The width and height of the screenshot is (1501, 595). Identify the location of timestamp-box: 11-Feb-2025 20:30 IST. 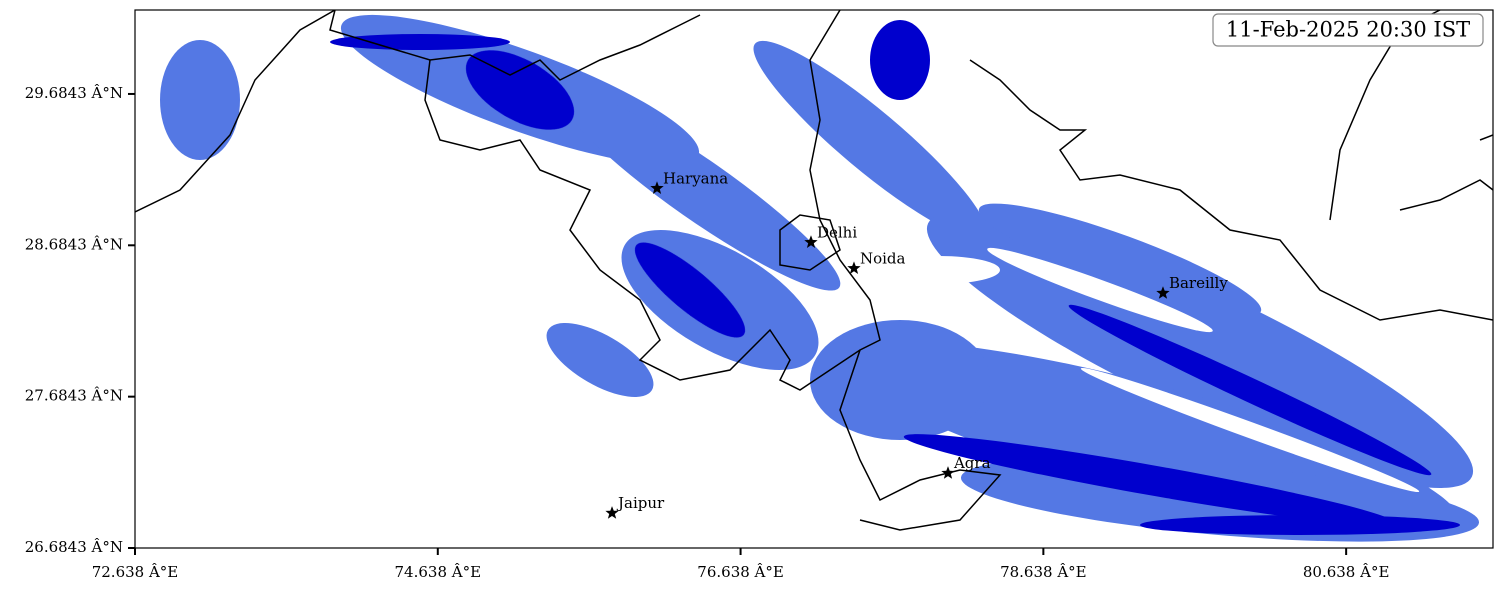
(1348, 30).